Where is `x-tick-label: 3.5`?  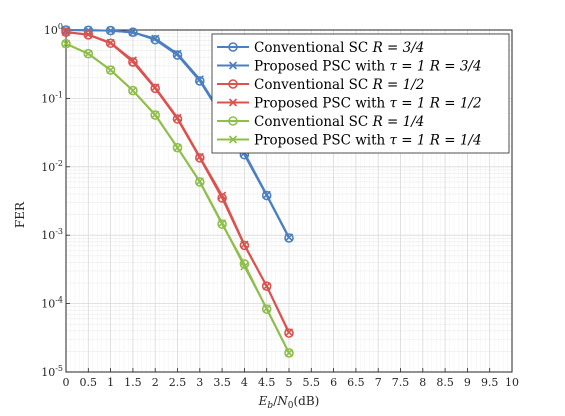 x-tick-label: 3.5 is located at coordinates (222, 382).